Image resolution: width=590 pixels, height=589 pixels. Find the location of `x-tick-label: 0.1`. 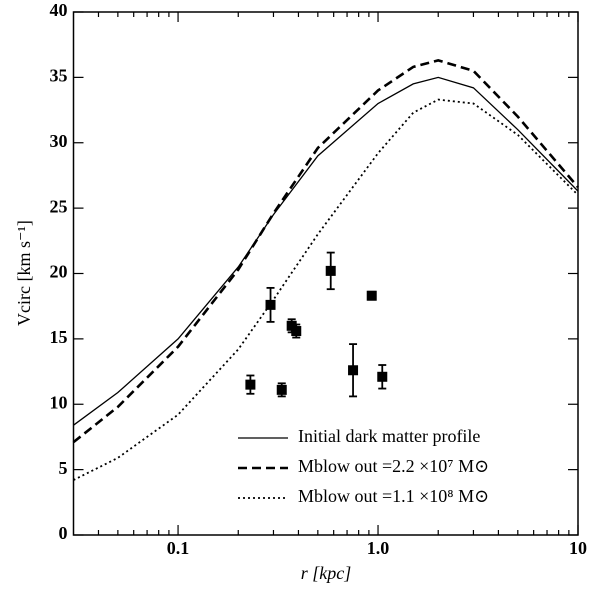

x-tick-label: 0.1 is located at coordinates (178, 548).